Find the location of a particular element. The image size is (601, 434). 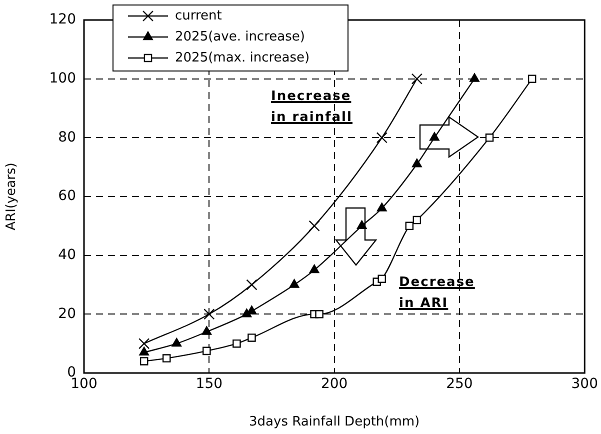

annotation: Inecrease in rainfall is located at coordinates (311, 107).